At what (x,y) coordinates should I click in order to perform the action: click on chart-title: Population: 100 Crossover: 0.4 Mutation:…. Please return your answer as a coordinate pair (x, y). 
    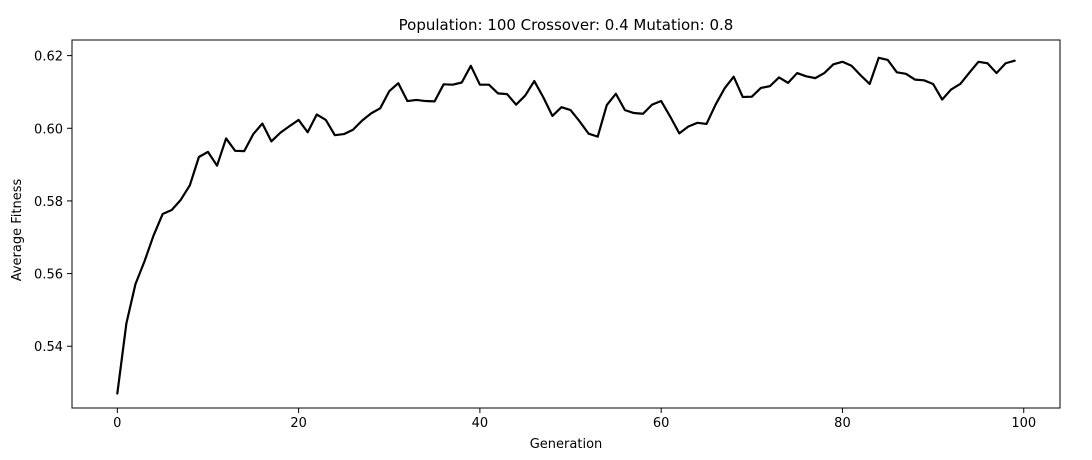
    Looking at the image, I should click on (566, 25).